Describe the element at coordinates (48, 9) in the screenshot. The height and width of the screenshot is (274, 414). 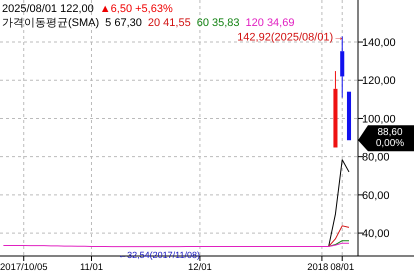
I see `chart-title: 2025/08/01 122,00` at that location.